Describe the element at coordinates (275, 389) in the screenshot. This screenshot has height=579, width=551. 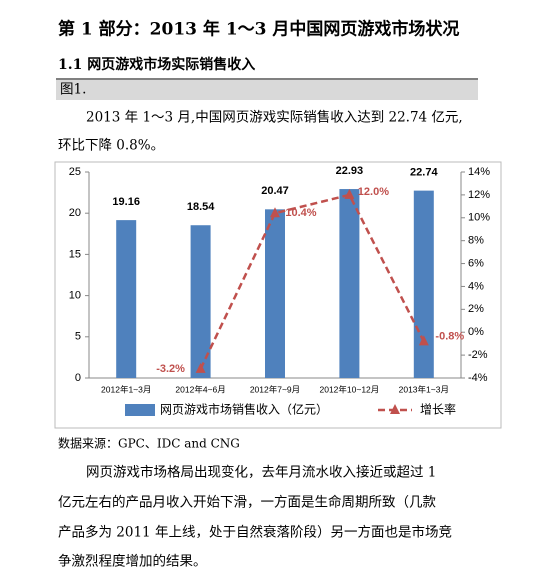
I see `x-tick-label: 2012年7~9月` at that location.